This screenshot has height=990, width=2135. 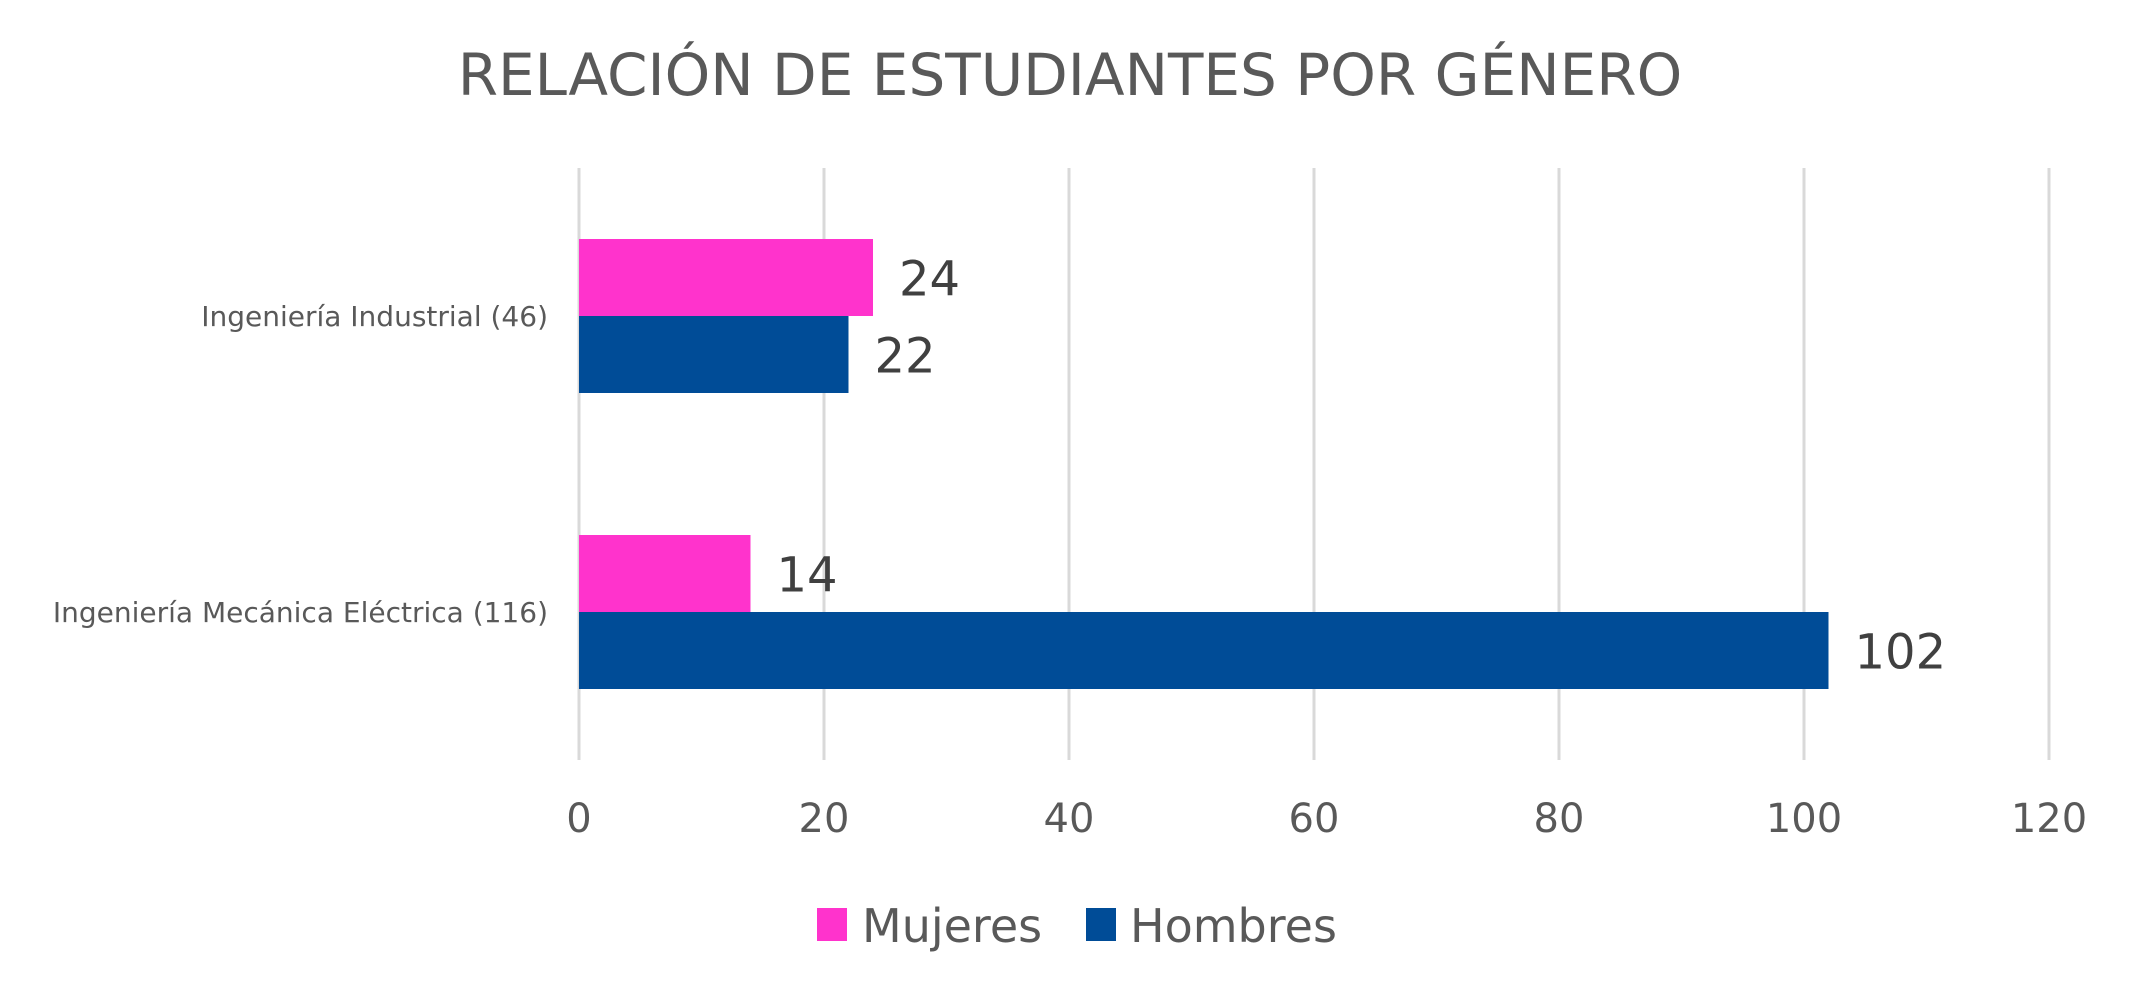 What do you see at coordinates (1233, 926) in the screenshot?
I see `legend-label-hombres: Hombres` at bounding box center [1233, 926].